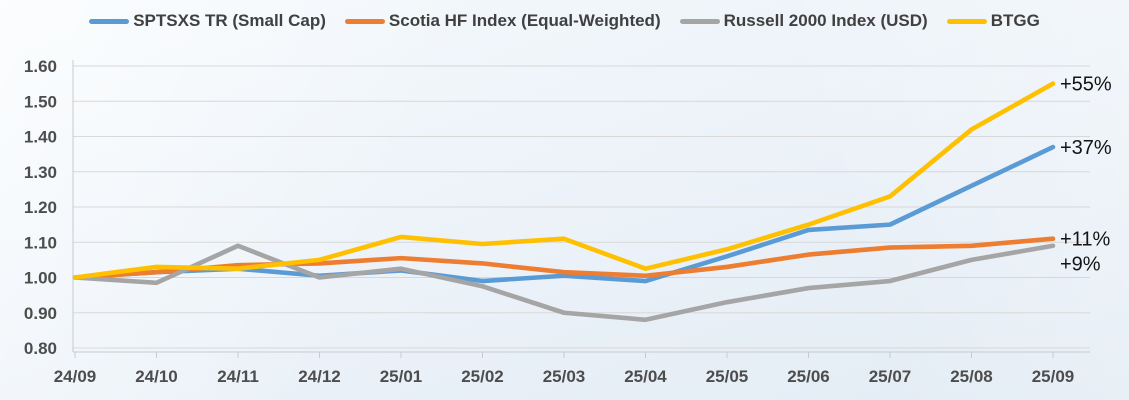 The height and width of the screenshot is (400, 1129). Describe the element at coordinates (966, 21) in the screenshot. I see `legend-marker-btgg-icon` at that location.